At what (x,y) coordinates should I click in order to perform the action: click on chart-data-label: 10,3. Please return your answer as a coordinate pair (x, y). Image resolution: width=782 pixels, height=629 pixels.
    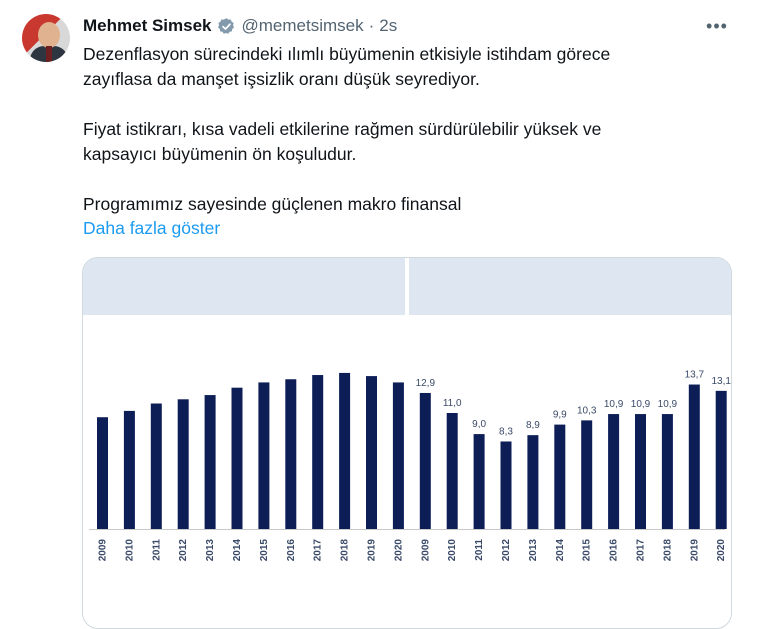
    Looking at the image, I should click on (587, 410).